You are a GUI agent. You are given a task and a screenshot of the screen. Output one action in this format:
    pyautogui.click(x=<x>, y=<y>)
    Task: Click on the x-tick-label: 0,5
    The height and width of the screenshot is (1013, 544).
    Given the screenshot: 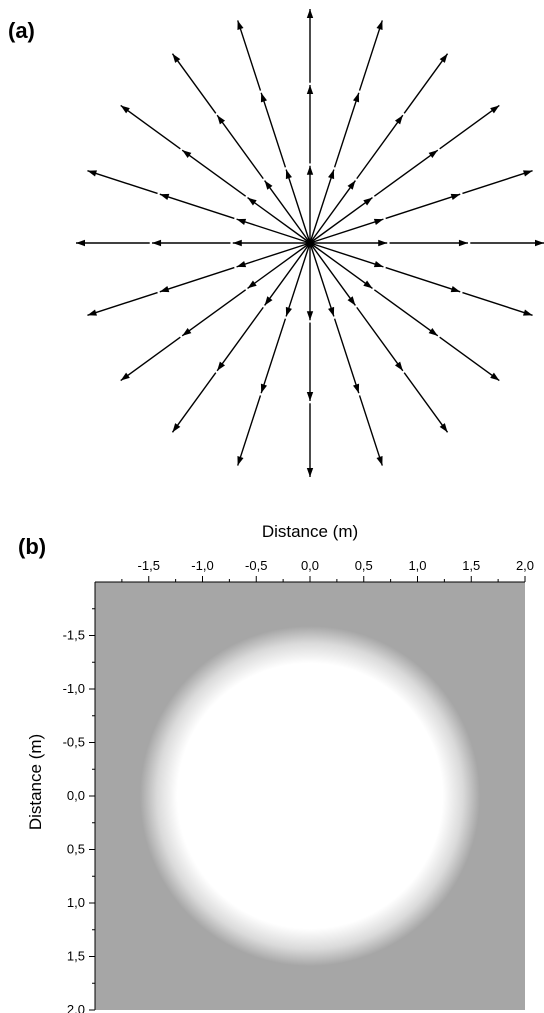 What is the action you would take?
    pyautogui.click(x=364, y=565)
    